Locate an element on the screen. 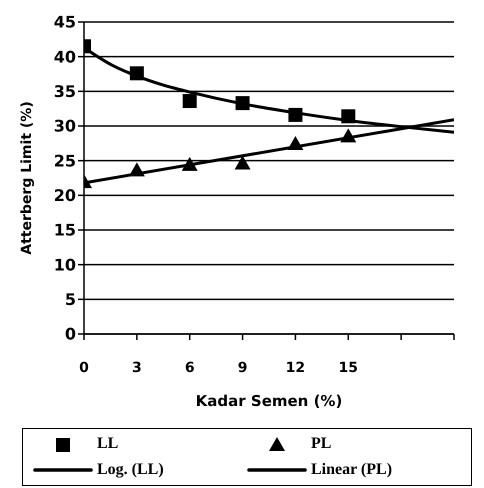  legend-label: Log. (LL) is located at coordinates (130, 470).